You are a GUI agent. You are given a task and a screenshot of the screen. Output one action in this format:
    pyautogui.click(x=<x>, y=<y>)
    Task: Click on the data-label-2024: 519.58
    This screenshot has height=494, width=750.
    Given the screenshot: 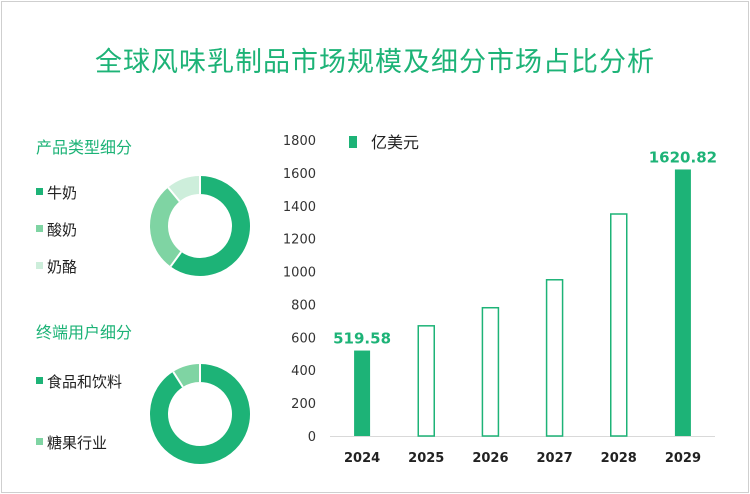 What is the action you would take?
    pyautogui.click(x=362, y=339)
    